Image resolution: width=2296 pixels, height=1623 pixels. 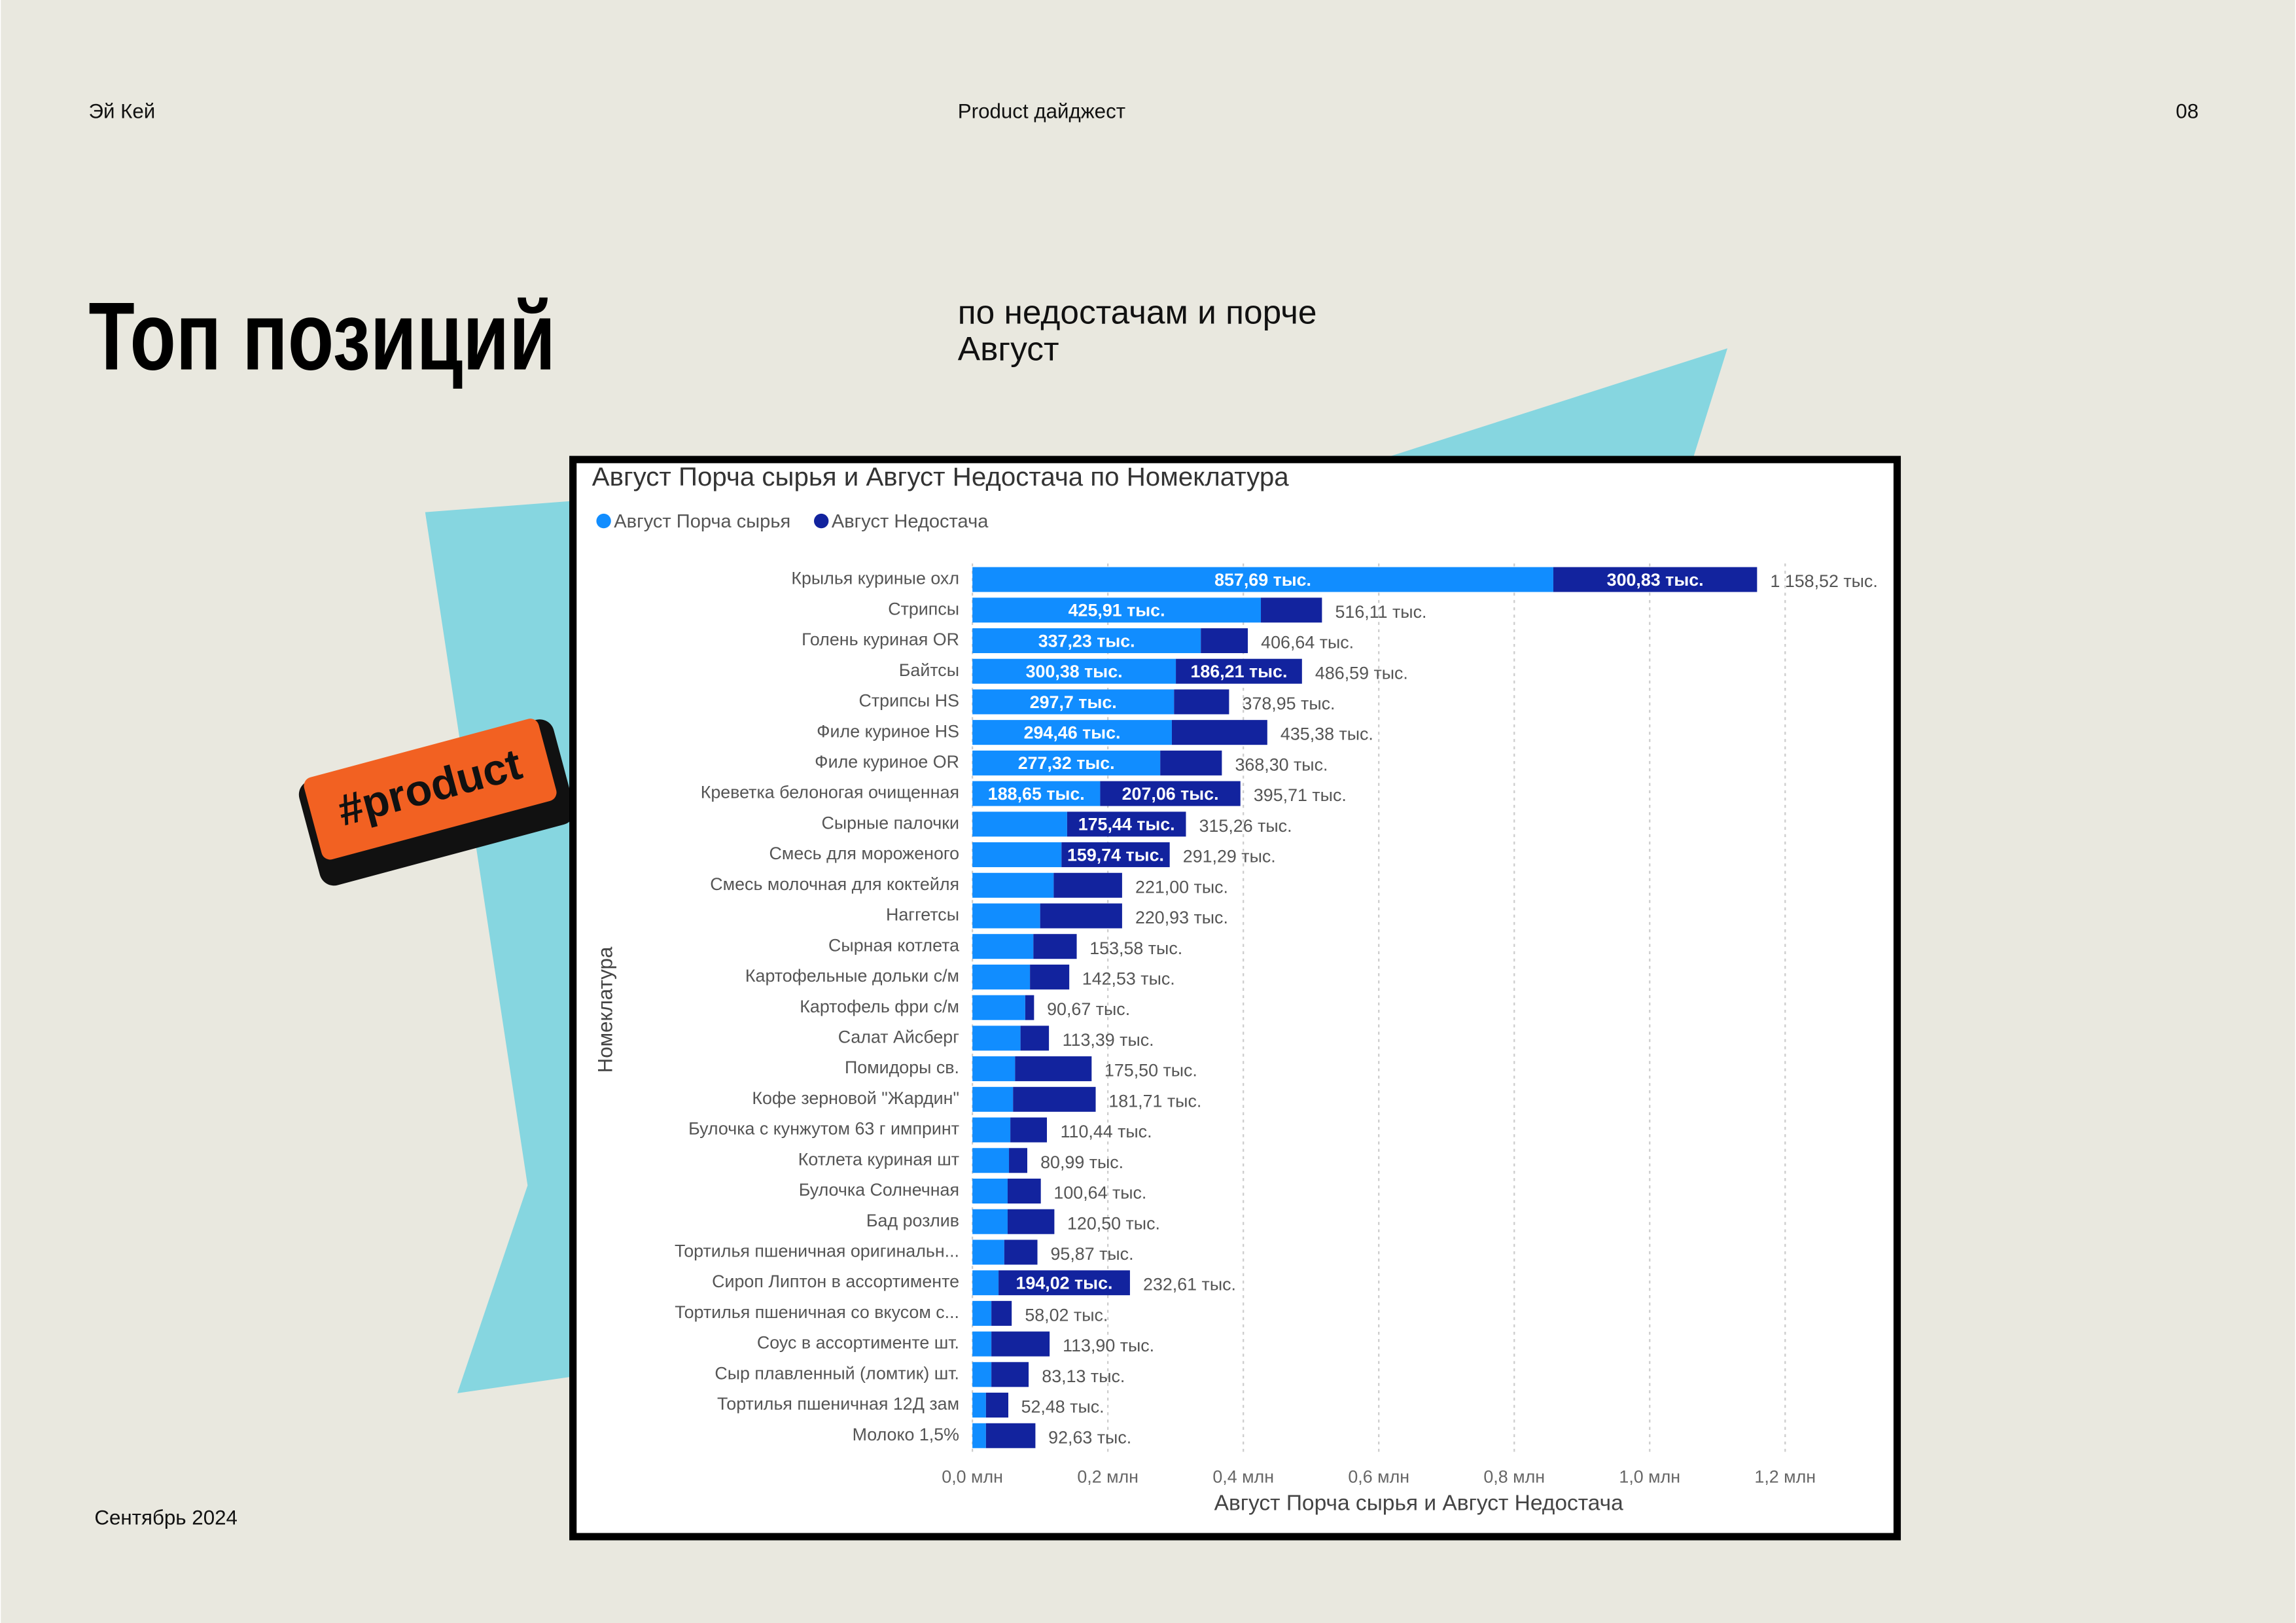 What do you see at coordinates (923, 915) in the screenshot?
I see `y-tick-label: Наггетсы` at bounding box center [923, 915].